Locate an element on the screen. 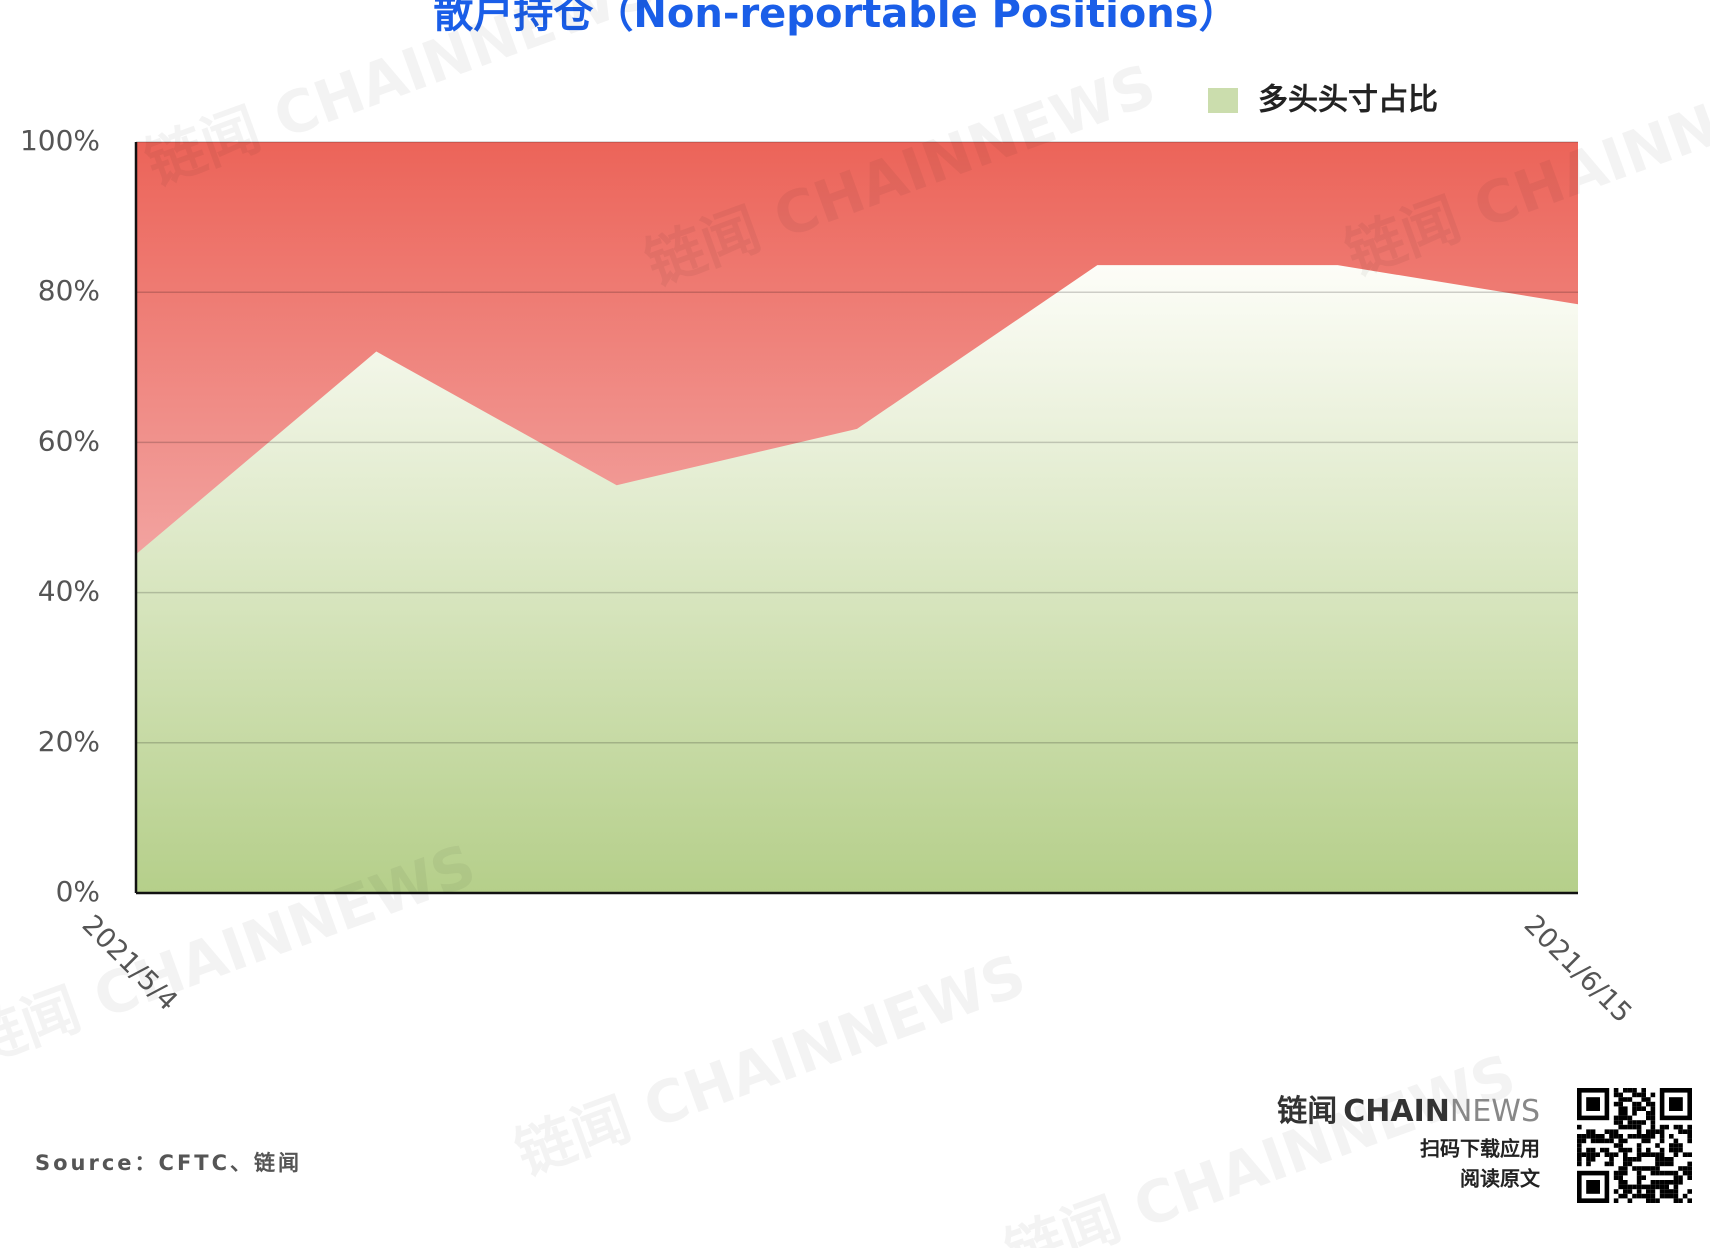 This screenshot has width=1710, height=1248. legend-swatch is located at coordinates (1223, 100).